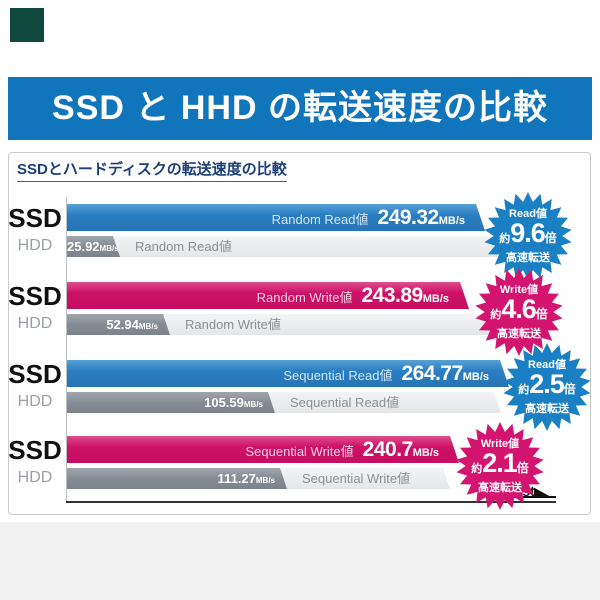 The width and height of the screenshot is (600, 600). Describe the element at coordinates (224, 402) in the screenshot. I see `speed-value: 105.59` at that location.